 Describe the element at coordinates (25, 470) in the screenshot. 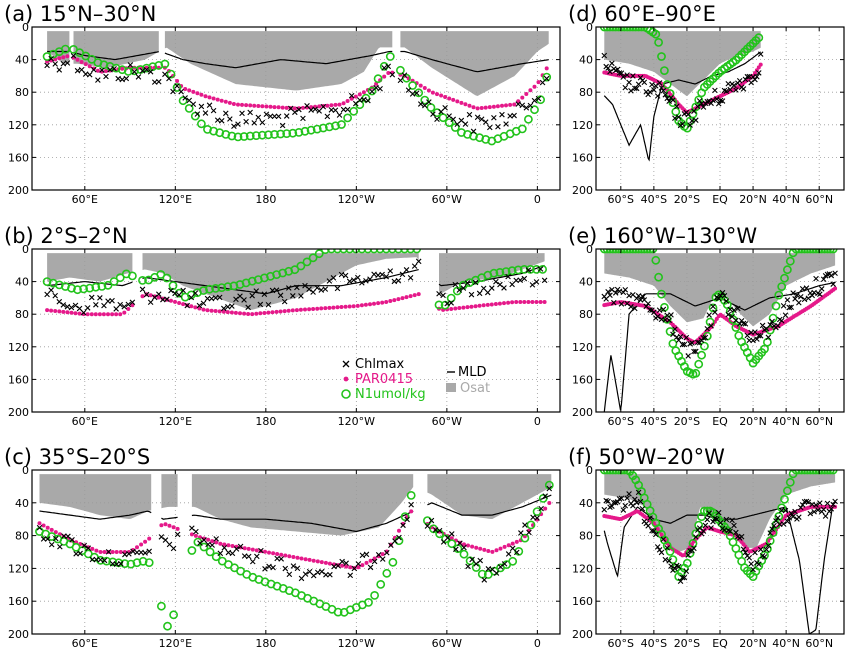

I see `y-tick-label: 0` at that location.